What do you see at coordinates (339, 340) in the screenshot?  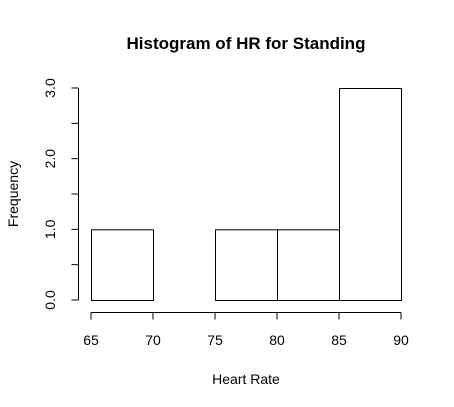 I see `x-tick-label-85: 85` at bounding box center [339, 340].